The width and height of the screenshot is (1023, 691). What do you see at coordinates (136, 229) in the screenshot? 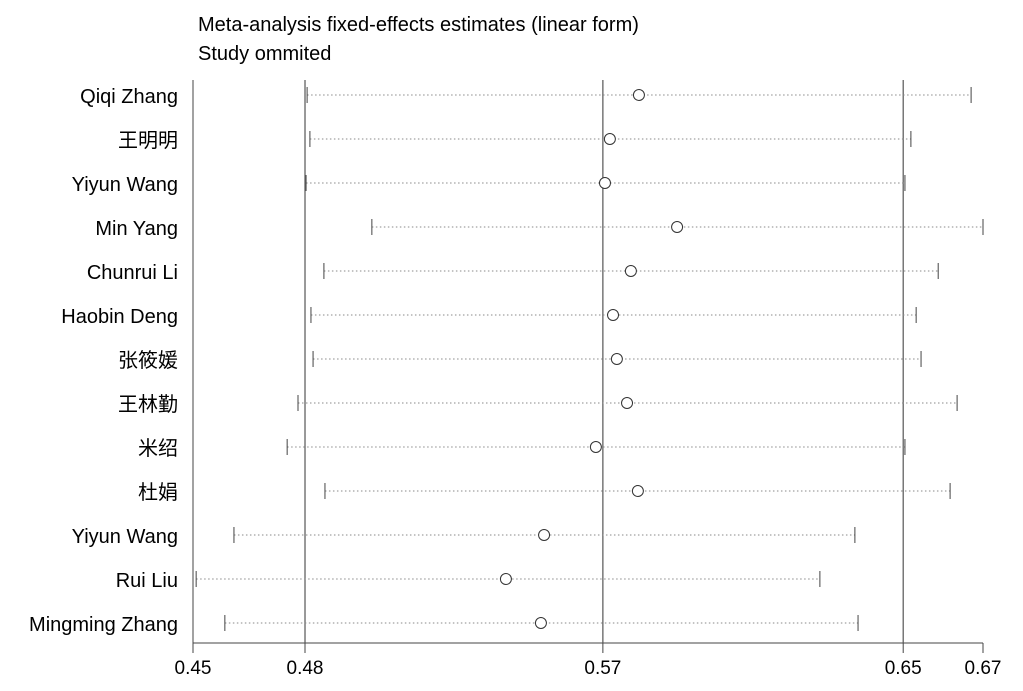
I see `study-label: Min Yang` at bounding box center [136, 229].